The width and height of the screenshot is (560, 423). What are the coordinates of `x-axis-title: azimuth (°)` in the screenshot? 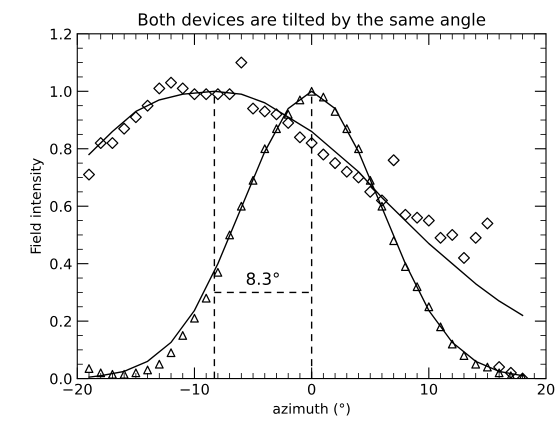 It's located at (311, 409).